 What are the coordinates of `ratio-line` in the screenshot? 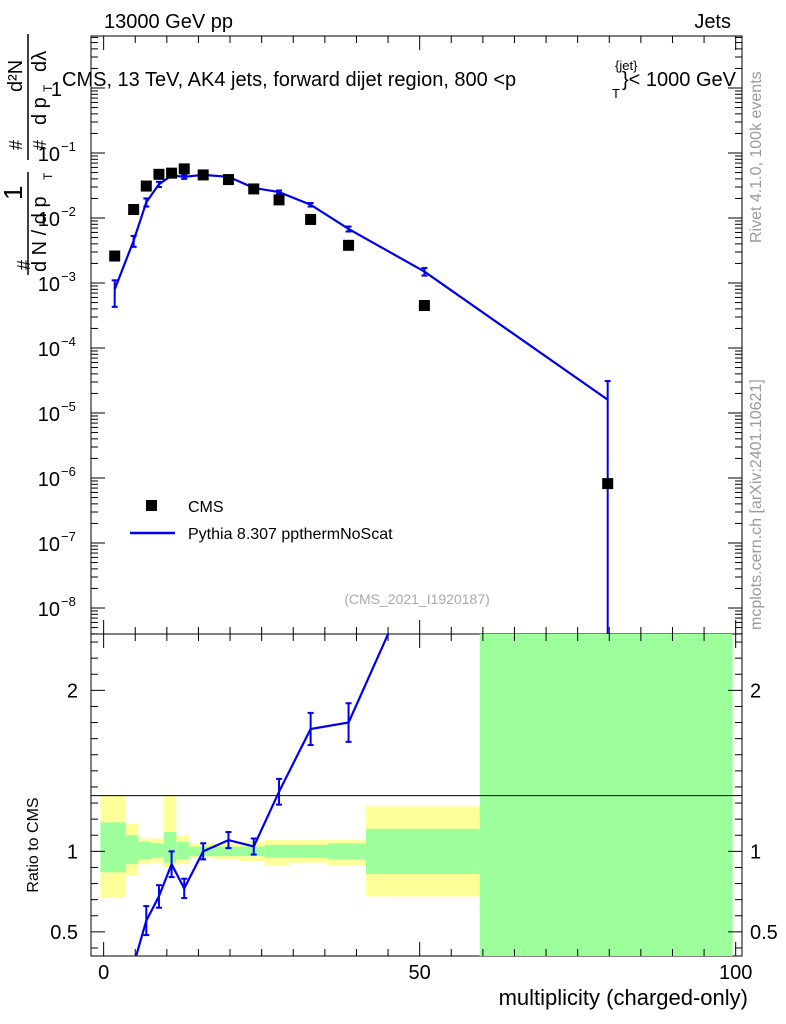 It's located at (262, 795).